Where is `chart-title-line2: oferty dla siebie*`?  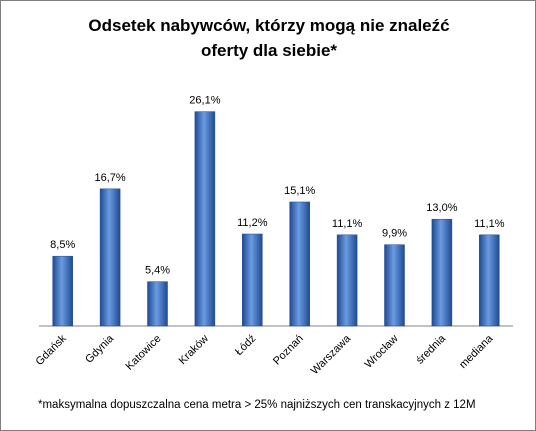 chart-title-line2: oferty dla siebie* is located at coordinates (269, 50).